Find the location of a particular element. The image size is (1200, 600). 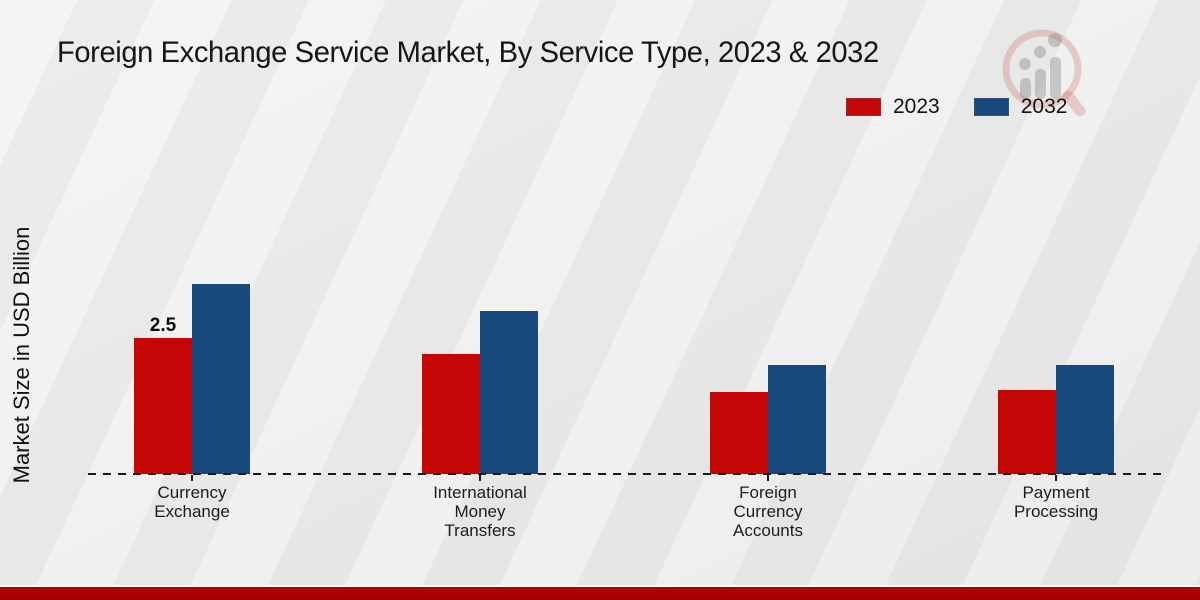

category-label-international: International Money Transfers is located at coordinates (480, 511).